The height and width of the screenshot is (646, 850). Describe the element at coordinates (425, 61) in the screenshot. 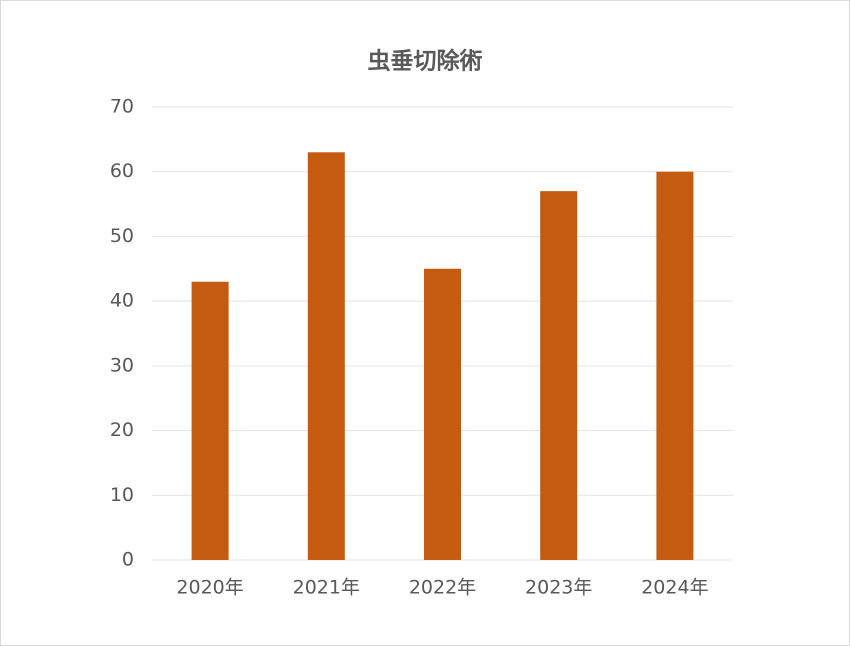

I see `chart-title: 虫垂切除術` at that location.